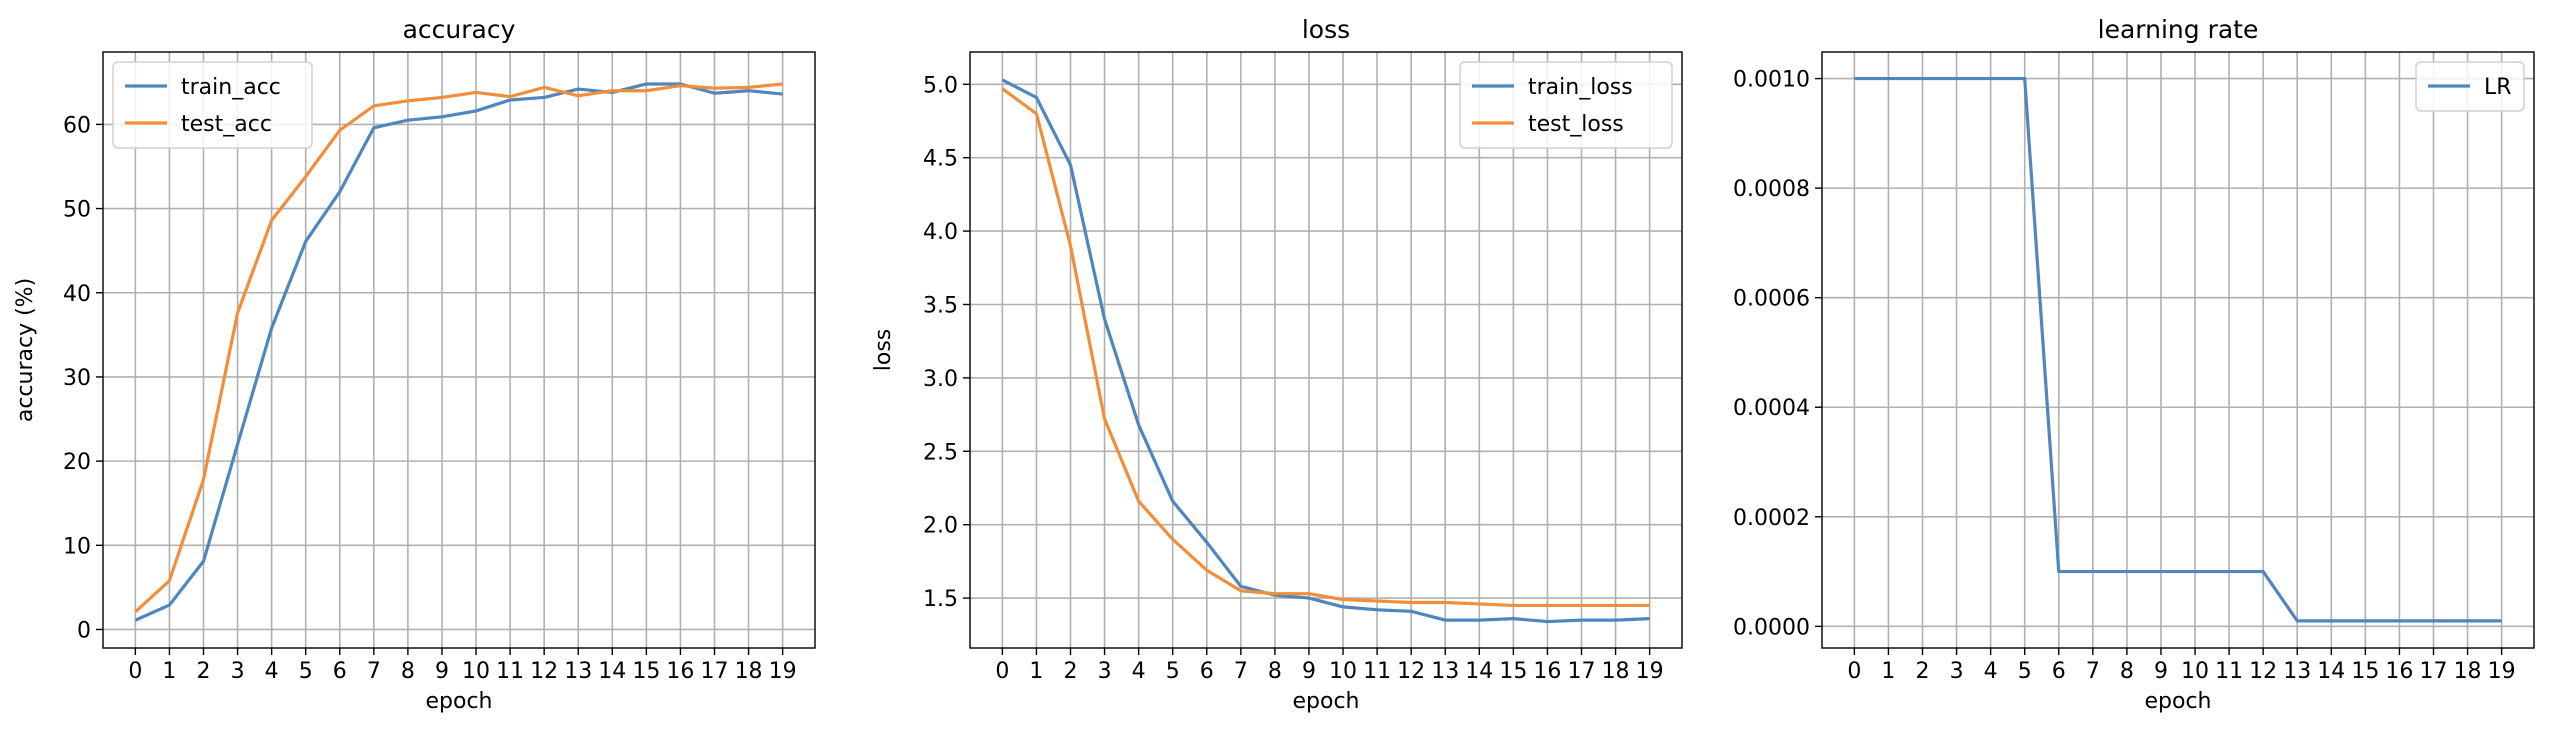 The image size is (2560, 732). I want to click on y-tick-label: 3.5, so click(940, 305).